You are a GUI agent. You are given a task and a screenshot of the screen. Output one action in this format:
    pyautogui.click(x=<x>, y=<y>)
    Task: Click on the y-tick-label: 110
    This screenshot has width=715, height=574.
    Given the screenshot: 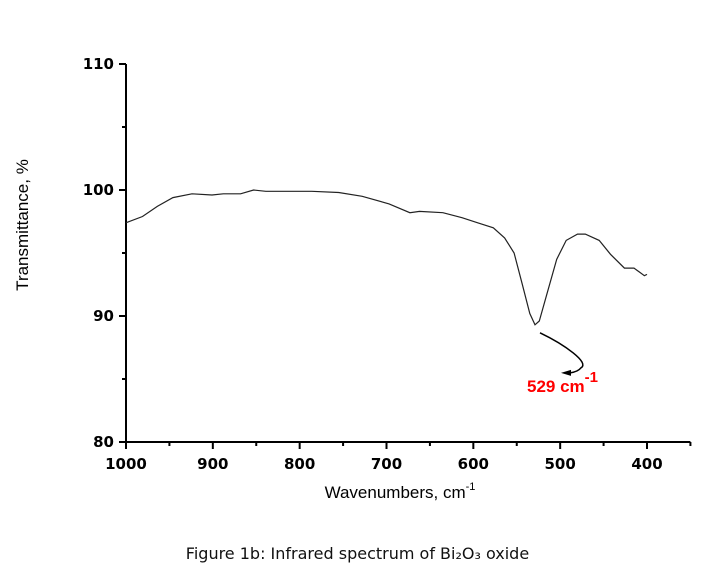 What is the action you would take?
    pyautogui.click(x=98, y=64)
    